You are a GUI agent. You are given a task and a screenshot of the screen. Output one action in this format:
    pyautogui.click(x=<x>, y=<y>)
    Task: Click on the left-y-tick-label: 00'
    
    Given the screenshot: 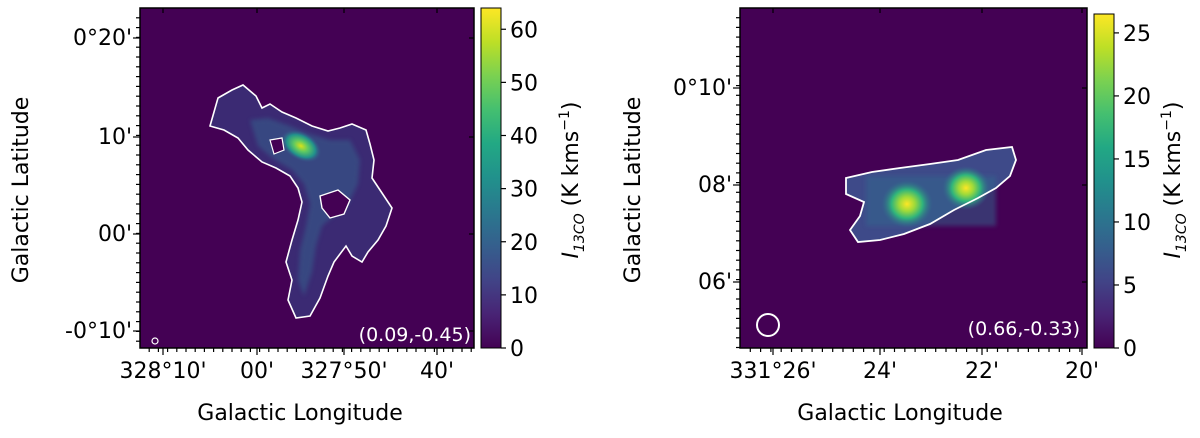 What is the action you would take?
    pyautogui.click(x=115, y=234)
    